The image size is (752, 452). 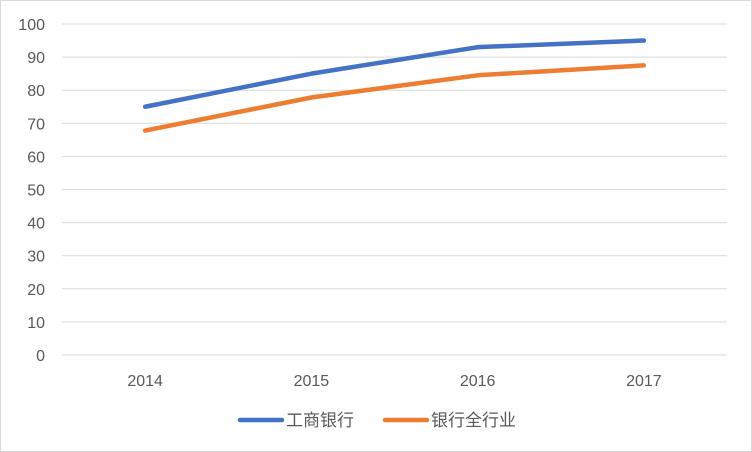 What do you see at coordinates (473, 421) in the screenshot?
I see `legend-label-1: 银行全行业` at bounding box center [473, 421].